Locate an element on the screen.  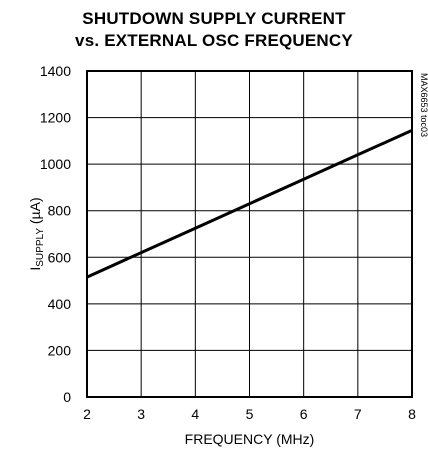
y-tick-label: 200 is located at coordinates (60, 350).